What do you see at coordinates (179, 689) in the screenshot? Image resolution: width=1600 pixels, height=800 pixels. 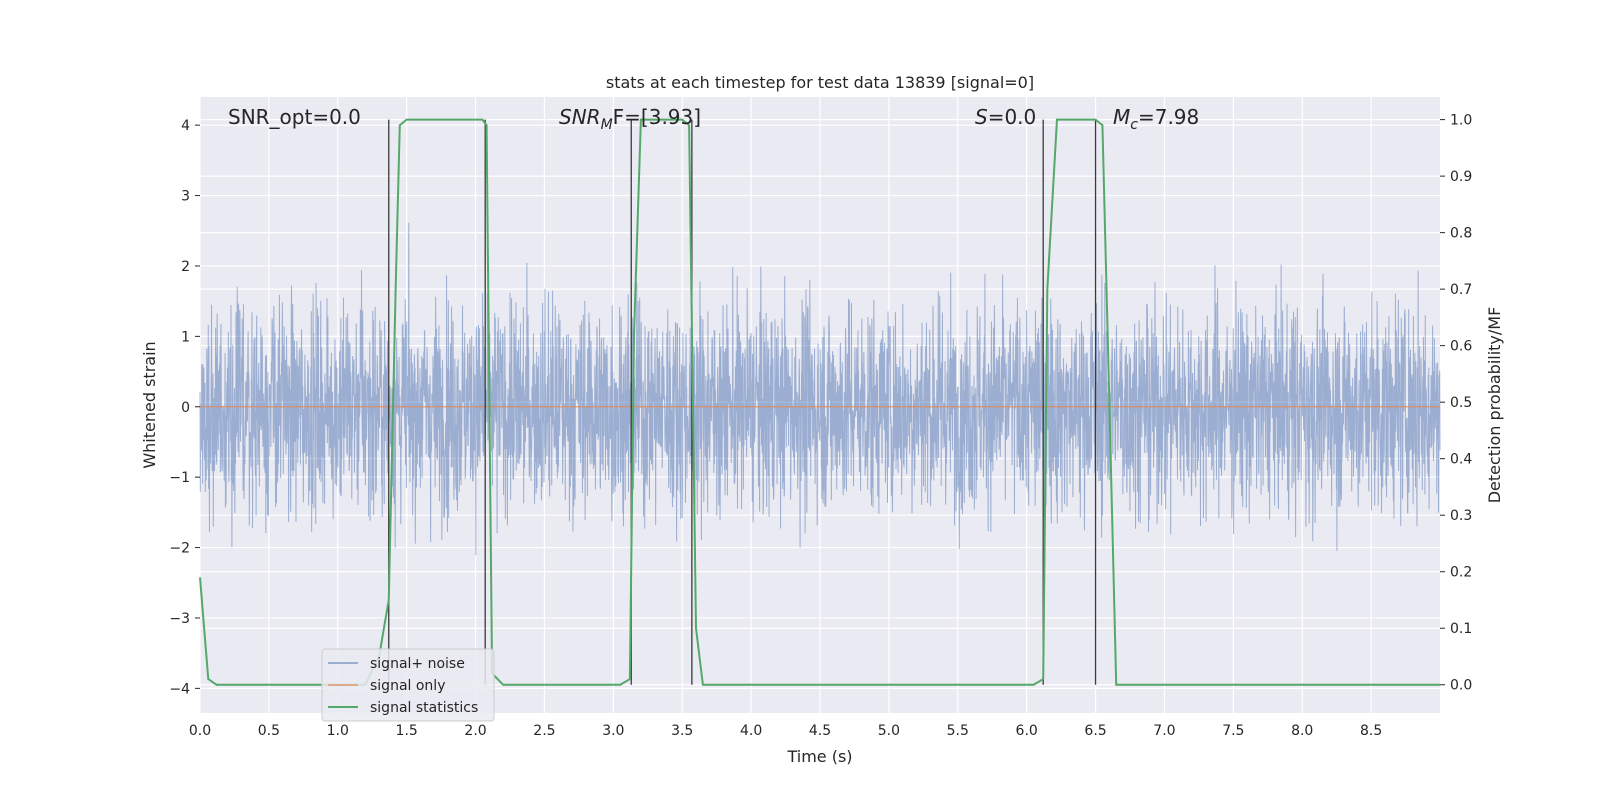 I see `y-tick-label: −4` at bounding box center [179, 689].